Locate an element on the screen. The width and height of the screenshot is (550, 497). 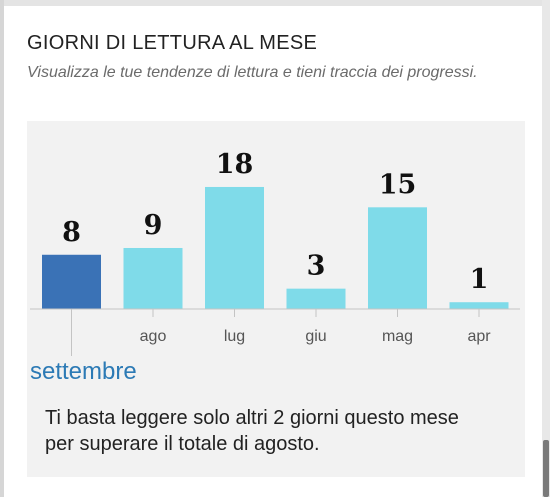
category-label-lug: lug is located at coordinates (234, 336).